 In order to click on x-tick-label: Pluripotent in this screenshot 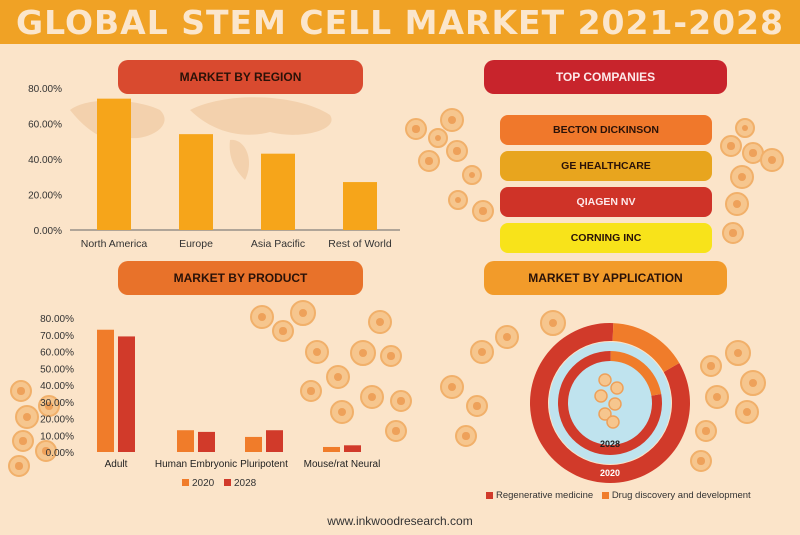, I will do `click(264, 464)`.